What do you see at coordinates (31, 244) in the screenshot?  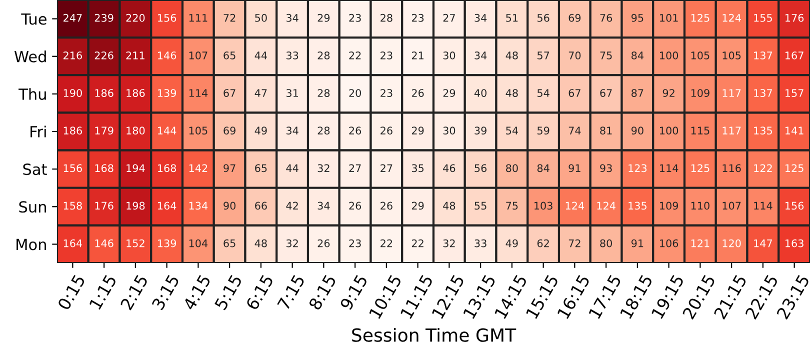 I see `y-tick-label: Mon` at bounding box center [31, 244].